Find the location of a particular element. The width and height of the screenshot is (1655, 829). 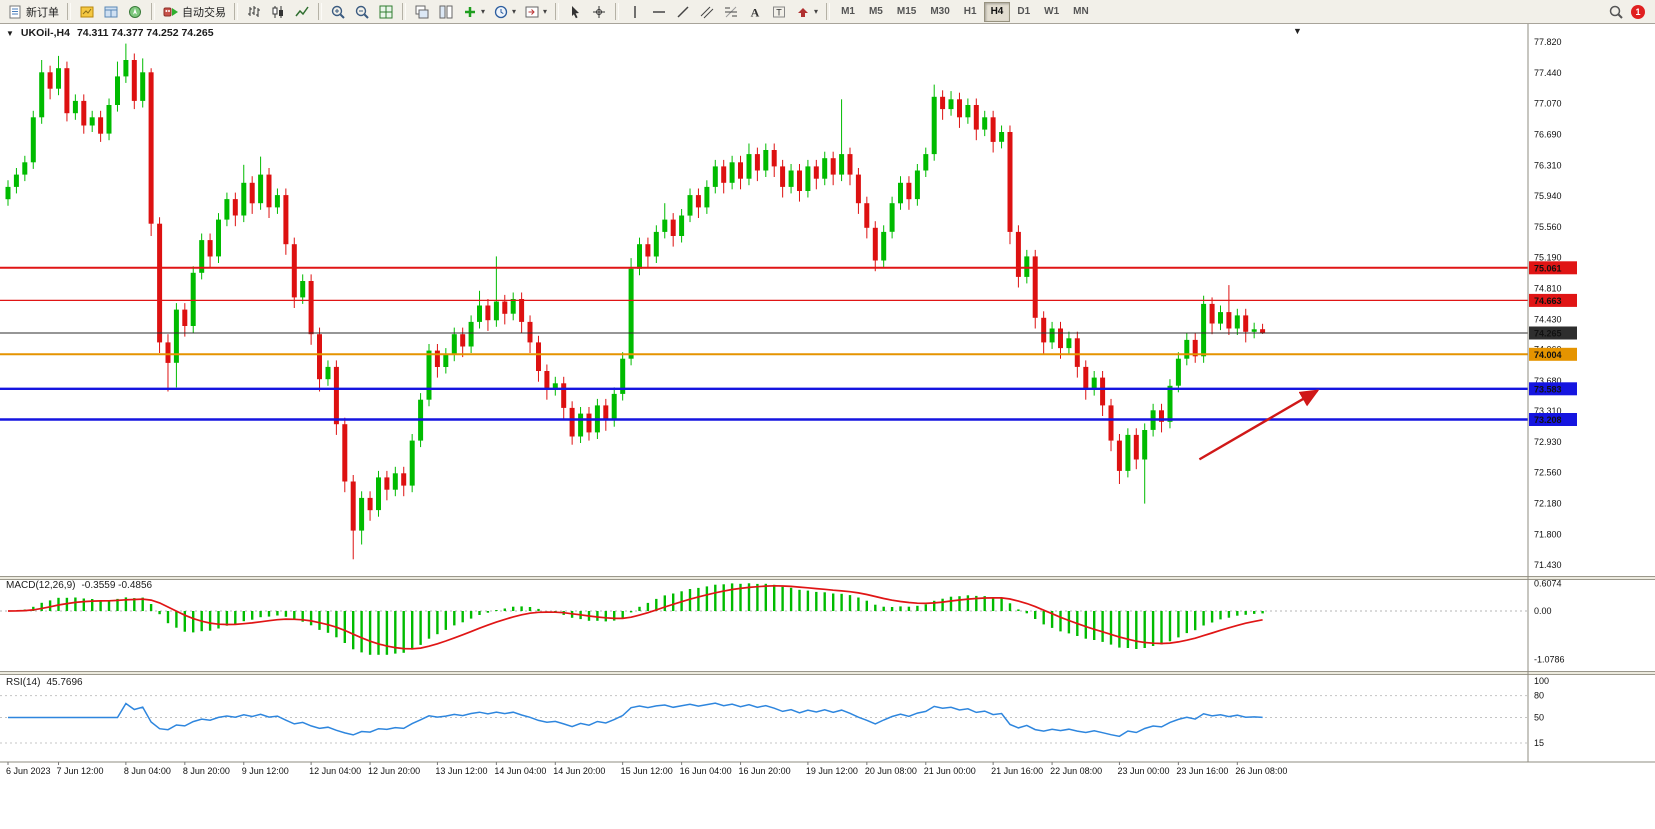

svg-text: 75.061 is located at coordinates (1548, 268).